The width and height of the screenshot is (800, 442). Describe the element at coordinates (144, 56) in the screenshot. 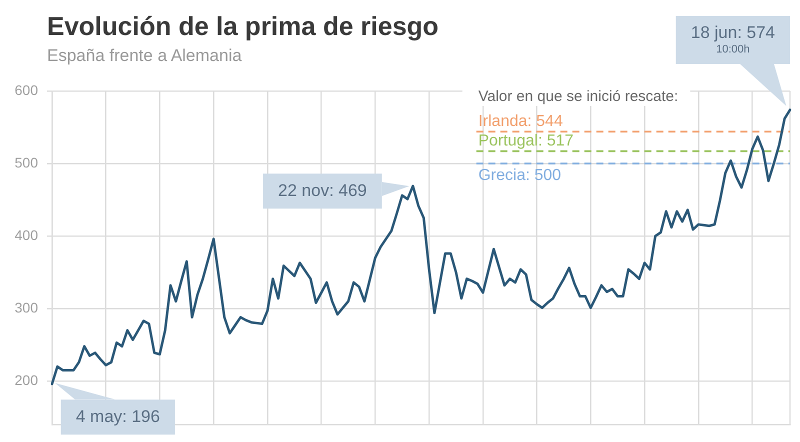

I see `chart-subtitle: España frente a Alemania` at that location.